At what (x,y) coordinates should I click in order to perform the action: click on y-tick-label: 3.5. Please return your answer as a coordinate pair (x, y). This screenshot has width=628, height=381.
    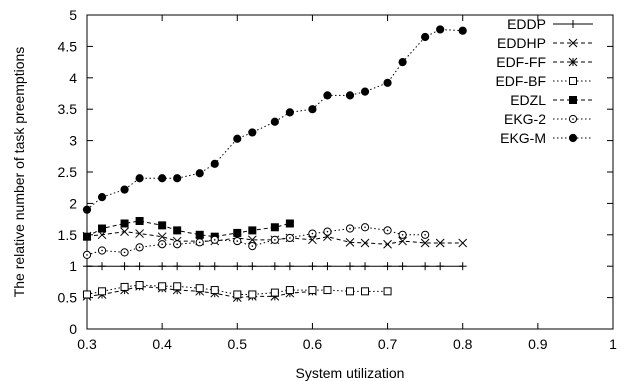
    Looking at the image, I should click on (68, 109).